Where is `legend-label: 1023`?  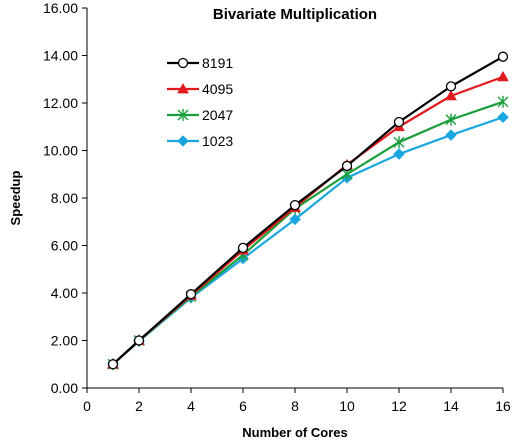
legend-label: 1023 is located at coordinates (217, 141).